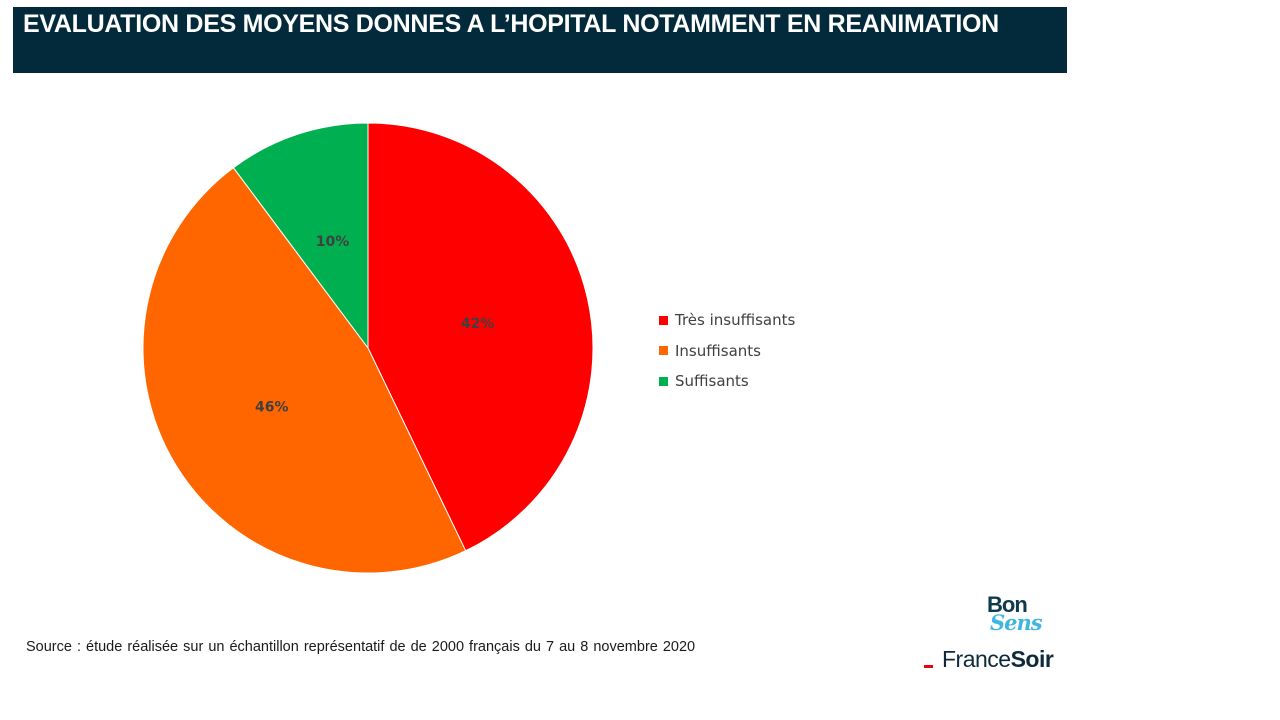 The width and height of the screenshot is (1280, 720). Describe the element at coordinates (304, 370) in the screenshot. I see `slice-insuffisants` at that location.